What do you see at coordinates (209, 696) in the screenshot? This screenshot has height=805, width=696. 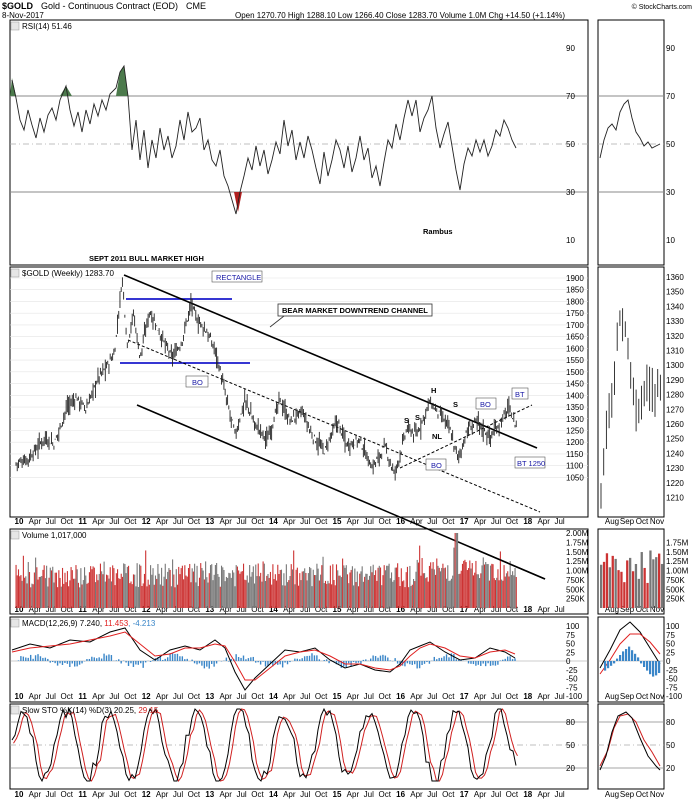 I see `time-tick: 13` at bounding box center [209, 696].